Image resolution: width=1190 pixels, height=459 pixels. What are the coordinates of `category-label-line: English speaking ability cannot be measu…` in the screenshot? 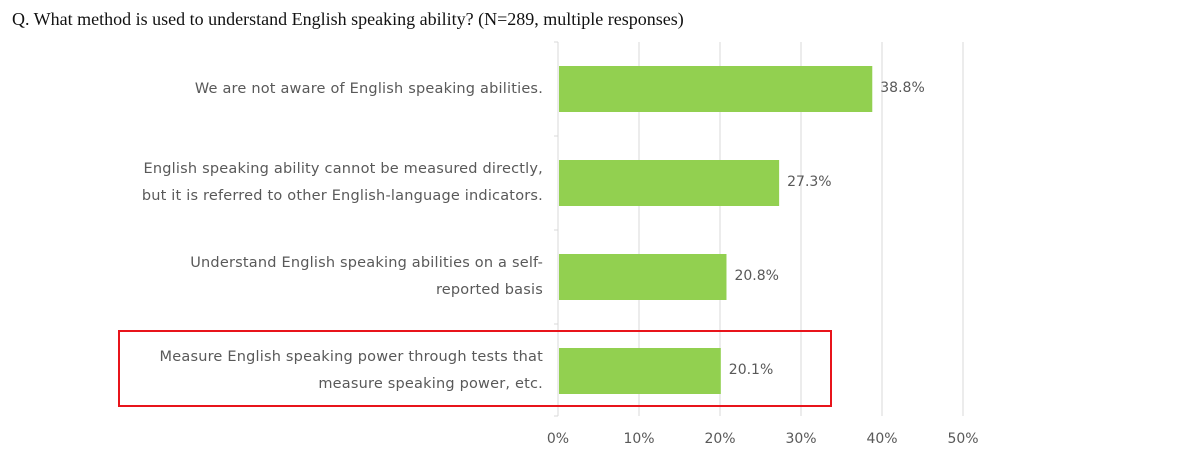 It's located at (343, 169).